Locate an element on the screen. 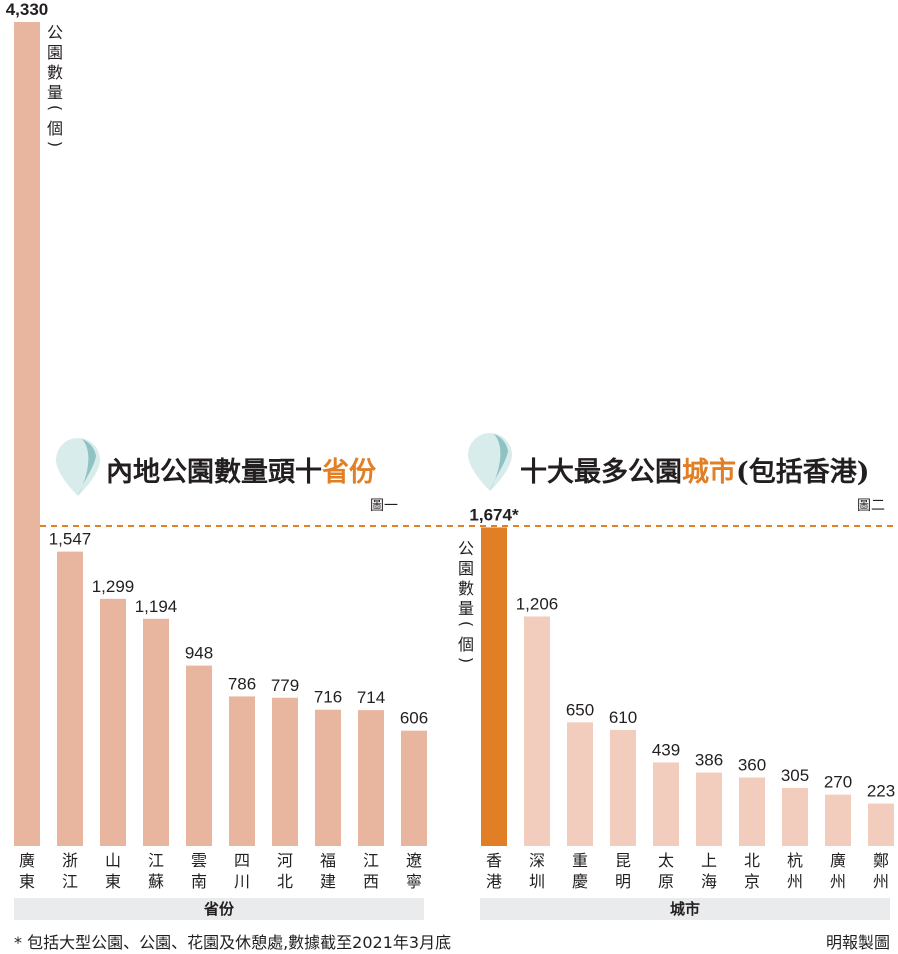 Image resolution: width=898 pixels, height=954 pixels. bar-江蘇 is located at coordinates (156, 732).